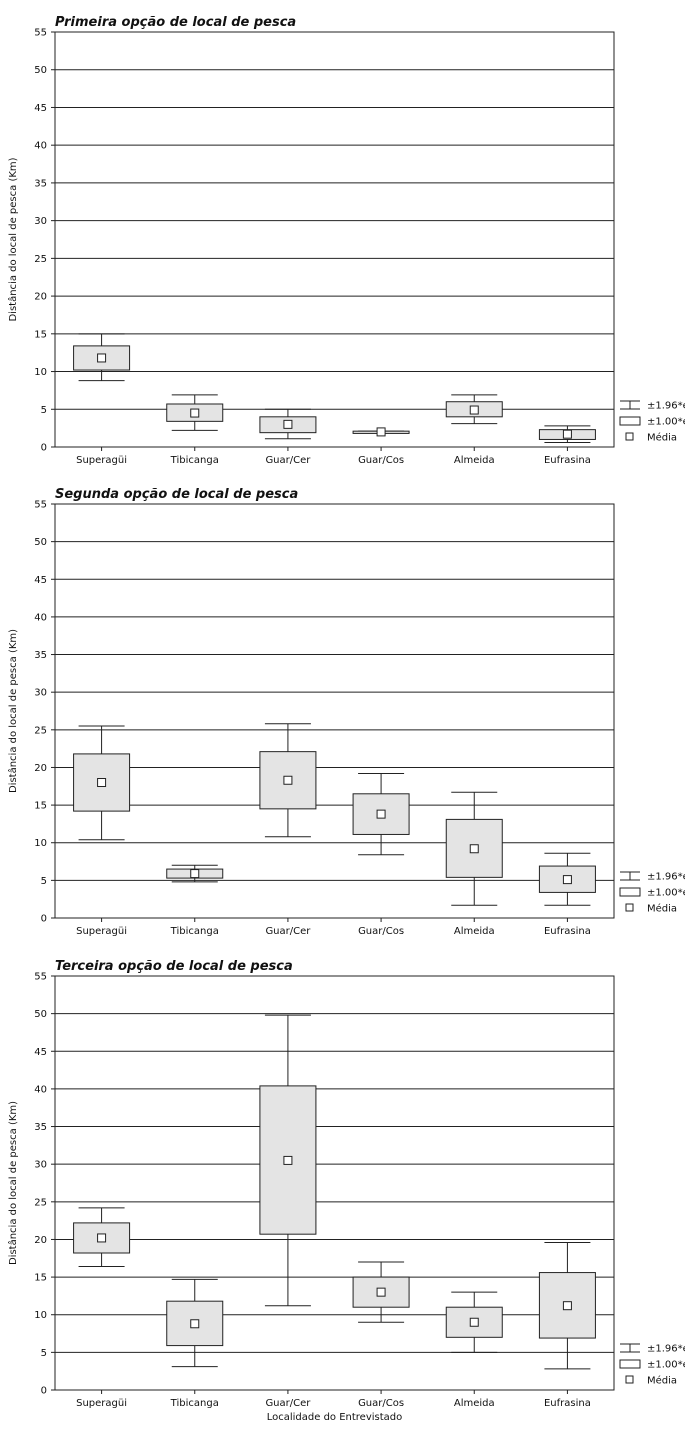  Describe the element at coordinates (335, 1417) in the screenshot. I see `x-axis-label: Localidade do Entrevistado` at that location.